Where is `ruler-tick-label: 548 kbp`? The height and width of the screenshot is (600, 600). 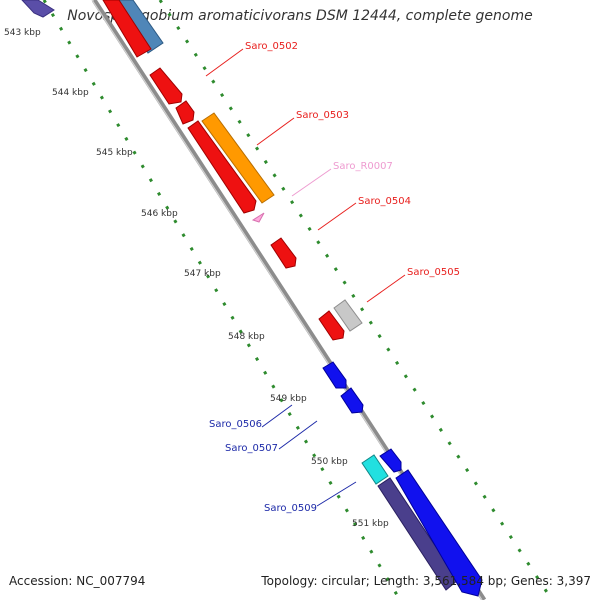 ruler-tick-label: 548 kbp is located at coordinates (246, 337).